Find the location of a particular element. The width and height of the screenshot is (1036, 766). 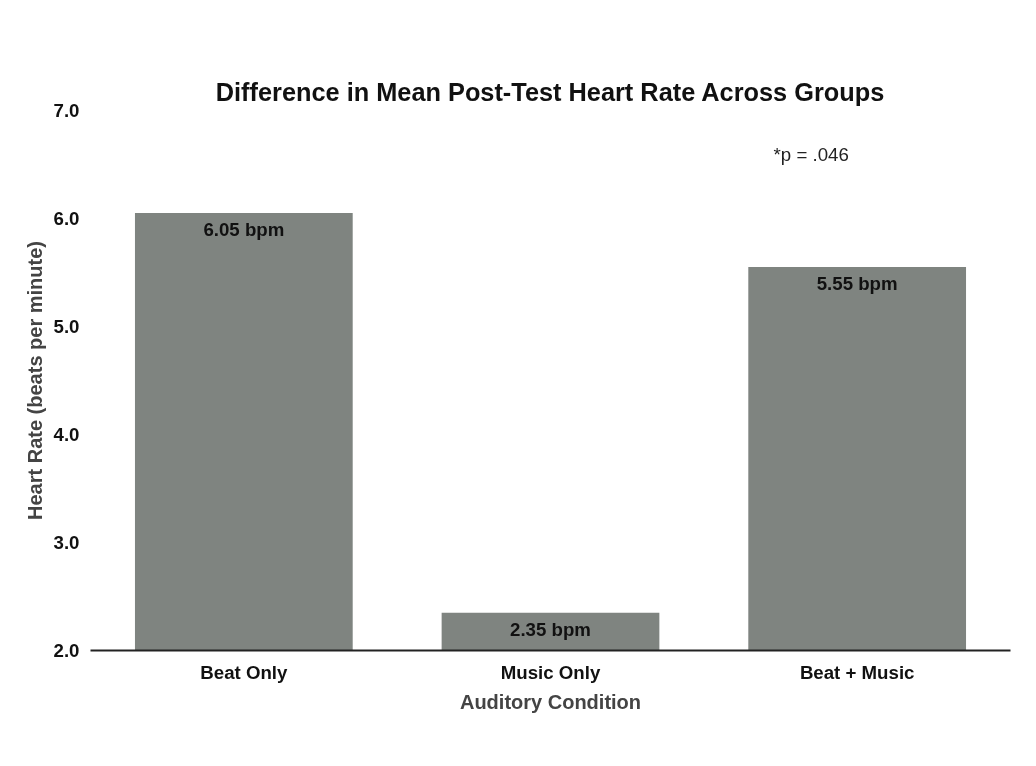

data-label: 6.05 bpm is located at coordinates (244, 230).